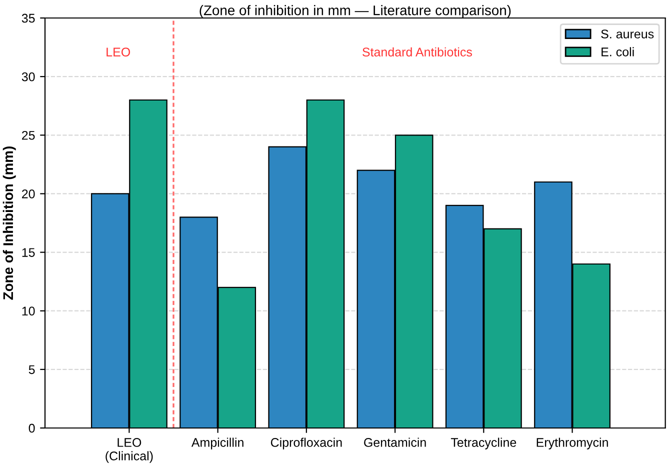 The width and height of the screenshot is (668, 466). What do you see at coordinates (417, 51) in the screenshot?
I see `annotation: Standard Antibiotics` at bounding box center [417, 51].